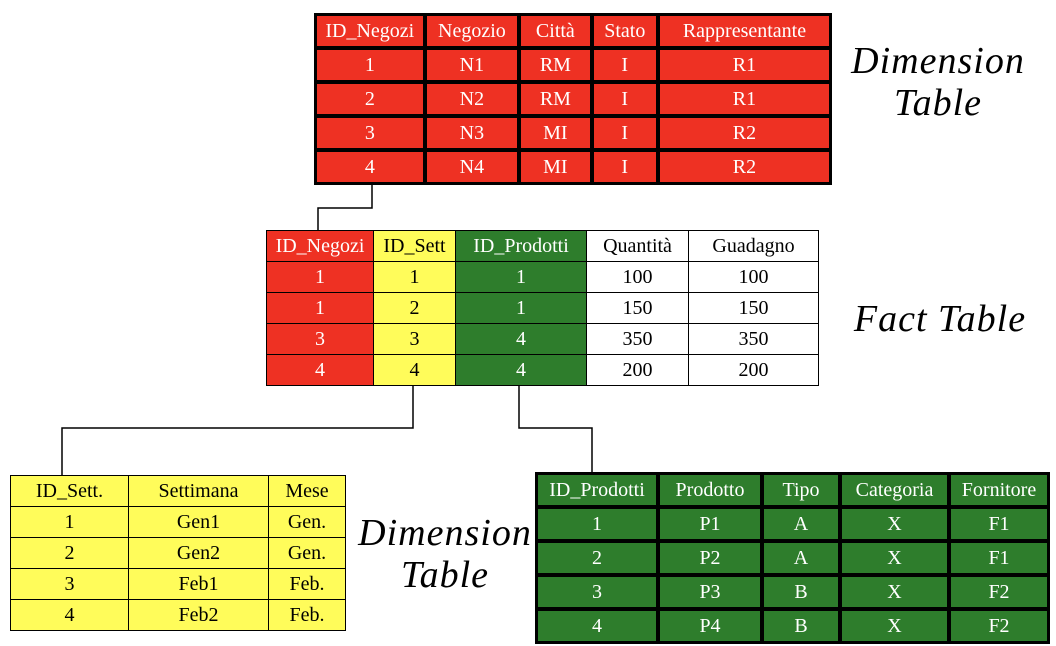 This screenshot has height=646, width=1056. I want to click on prodotti-cell: 2, so click(597, 558).